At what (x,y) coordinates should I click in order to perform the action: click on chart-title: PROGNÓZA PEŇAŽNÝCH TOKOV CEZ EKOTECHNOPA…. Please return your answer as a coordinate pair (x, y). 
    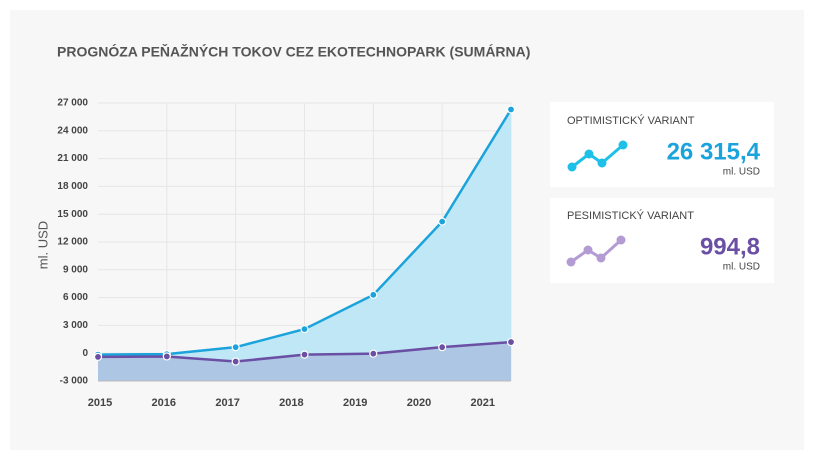
    Looking at the image, I should click on (293, 51).